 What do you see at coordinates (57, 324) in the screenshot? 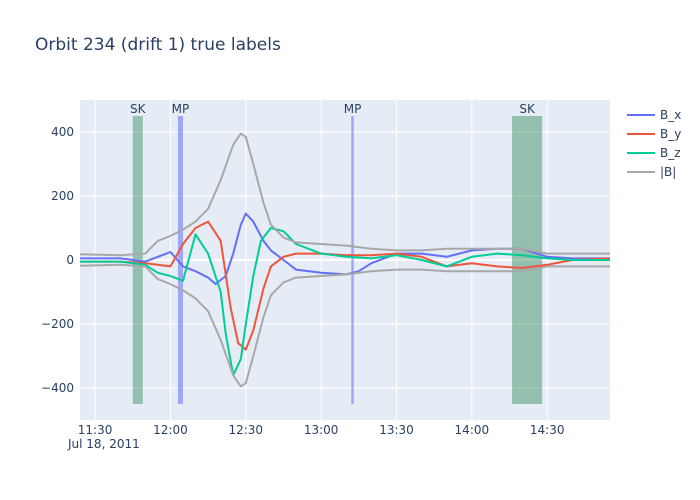
I see `y-tick-label: −200` at bounding box center [57, 324].